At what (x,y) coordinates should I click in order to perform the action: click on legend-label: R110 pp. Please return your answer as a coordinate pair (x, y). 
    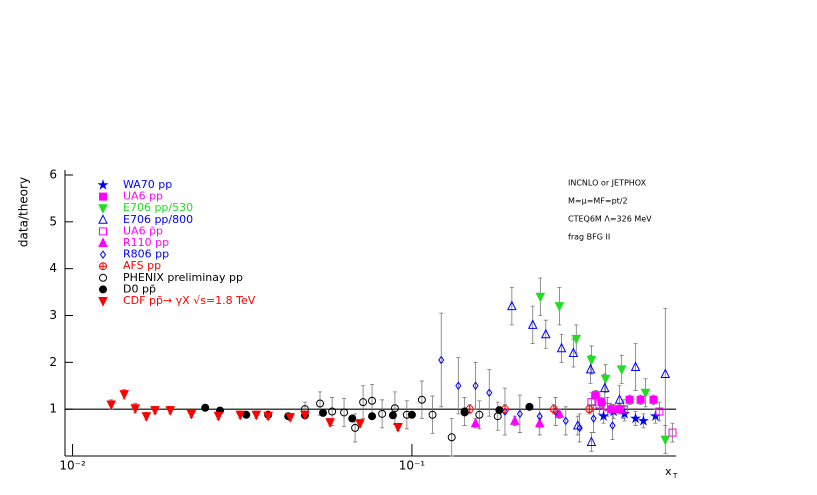
    Looking at the image, I should click on (146, 242).